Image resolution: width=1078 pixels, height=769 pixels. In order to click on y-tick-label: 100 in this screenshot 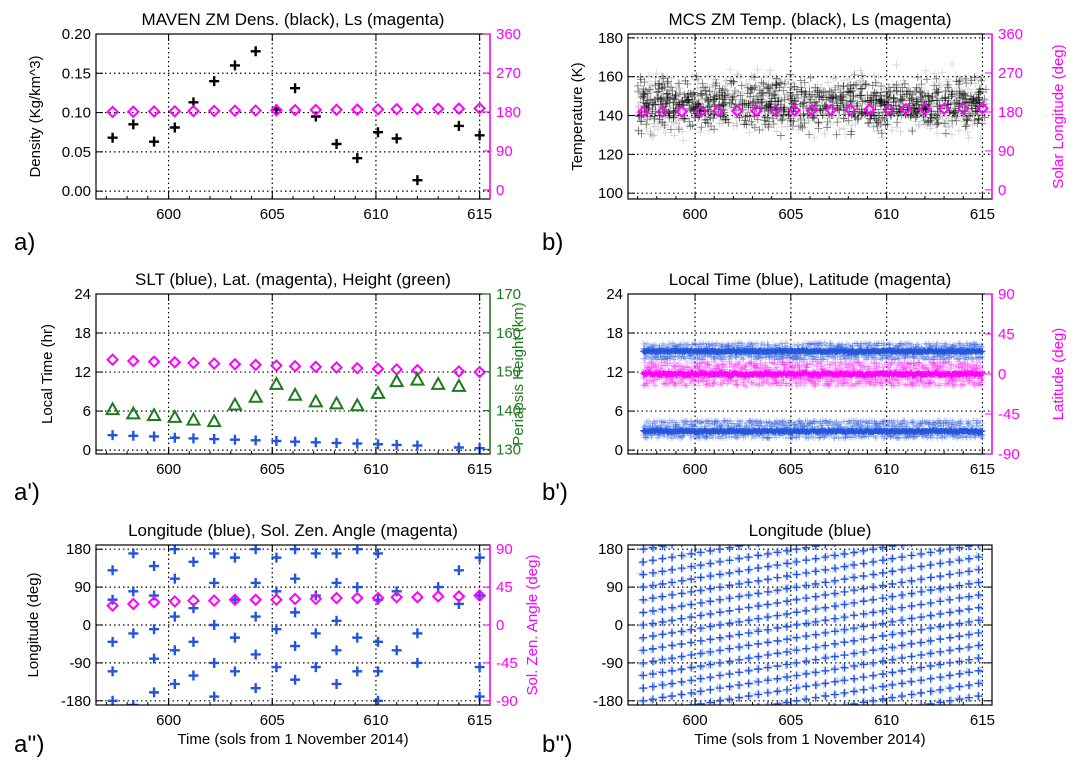, I will do `click(610, 193)`.